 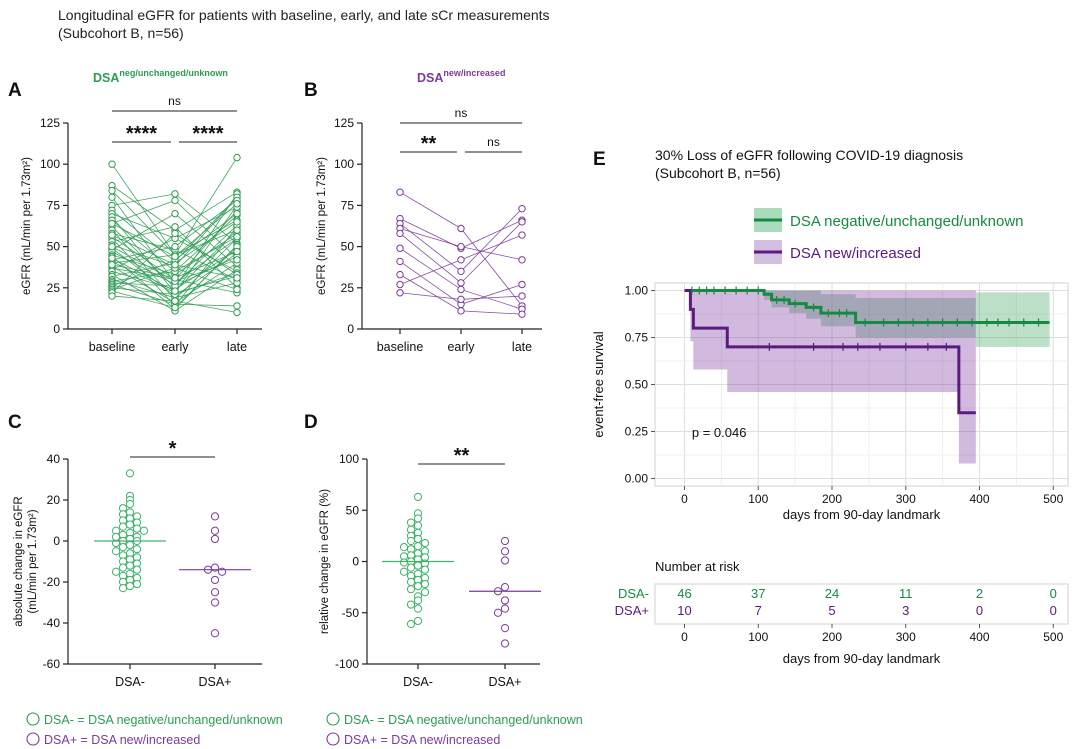 What do you see at coordinates (54, 205) in the screenshot?
I see `y-tick-label: 75` at bounding box center [54, 205].